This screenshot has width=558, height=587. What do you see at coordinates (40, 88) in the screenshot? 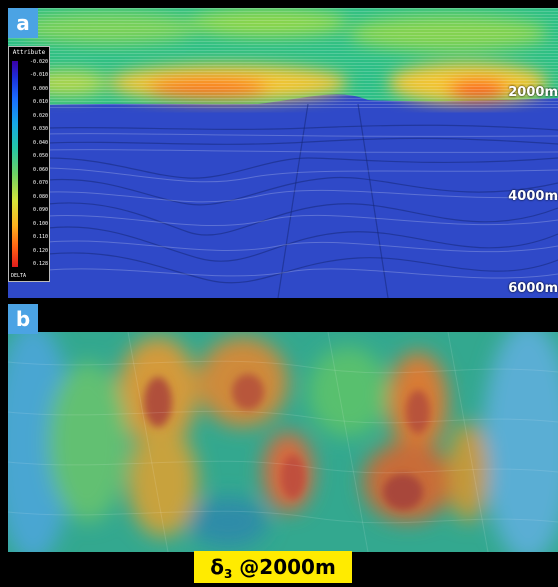
I see `legend-tick-label: 0.000` at bounding box center [40, 88].